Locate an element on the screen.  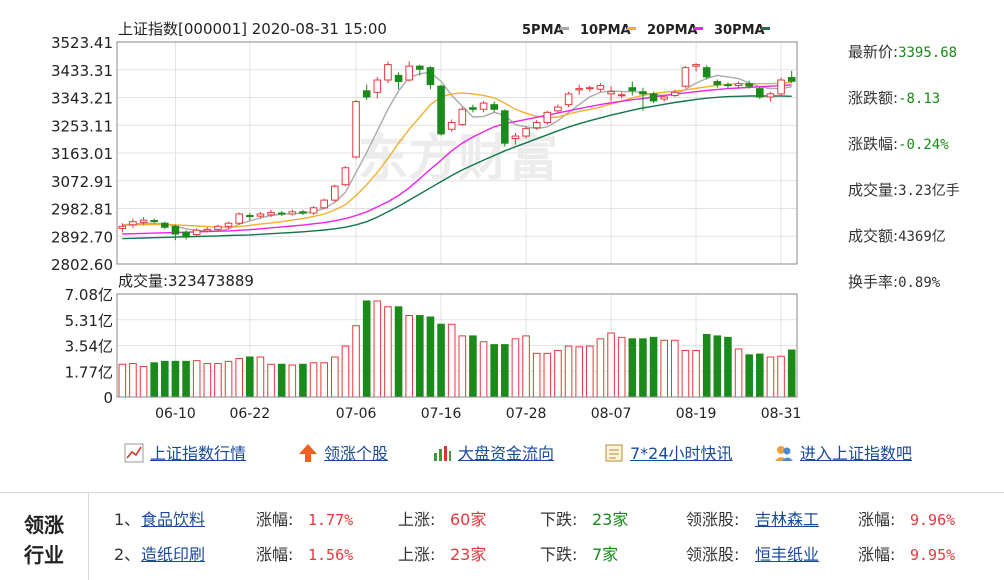
industry-name-link: 食品饮料 is located at coordinates (173, 519).